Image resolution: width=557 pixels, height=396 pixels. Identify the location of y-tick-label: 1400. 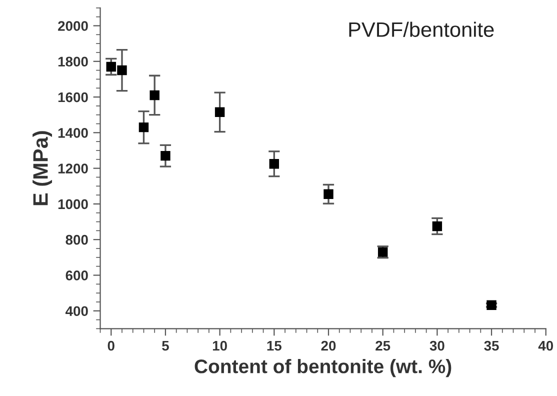
(73, 133).